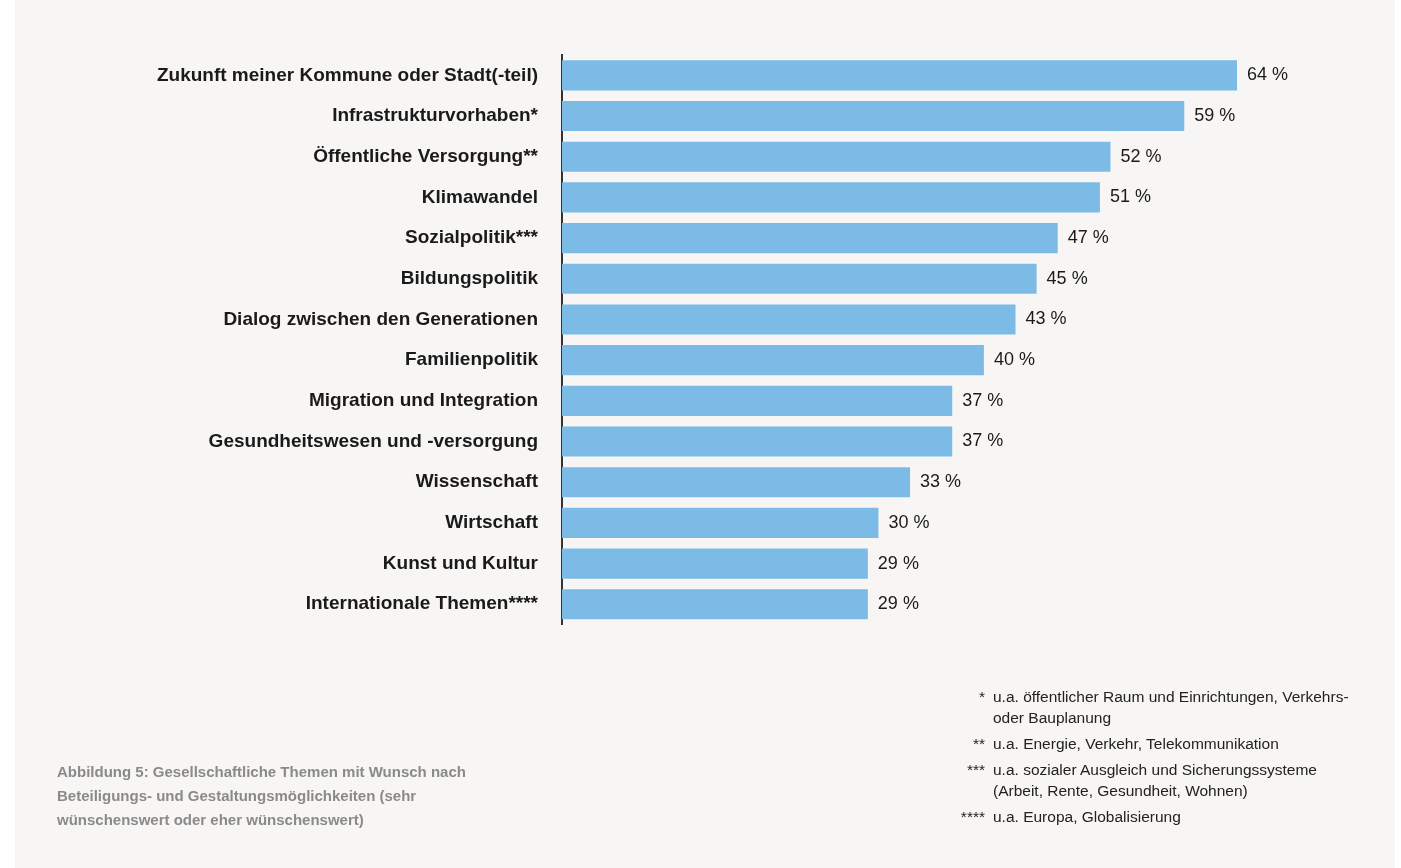 The width and height of the screenshot is (1401, 868). I want to click on data-label: 51 %, so click(1130, 196).